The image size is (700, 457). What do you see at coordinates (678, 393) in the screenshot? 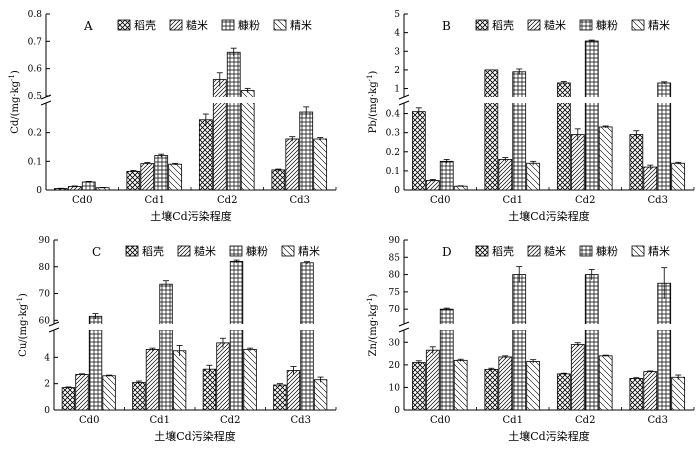
I see `bar-D-Cd3-精米` at bounding box center [678, 393].